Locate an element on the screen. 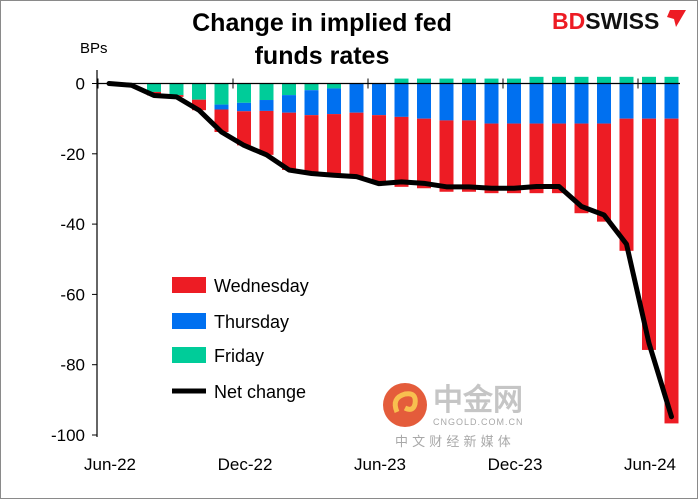 The height and width of the screenshot is (499, 698). watermark-swirl-icon is located at coordinates (405, 402).